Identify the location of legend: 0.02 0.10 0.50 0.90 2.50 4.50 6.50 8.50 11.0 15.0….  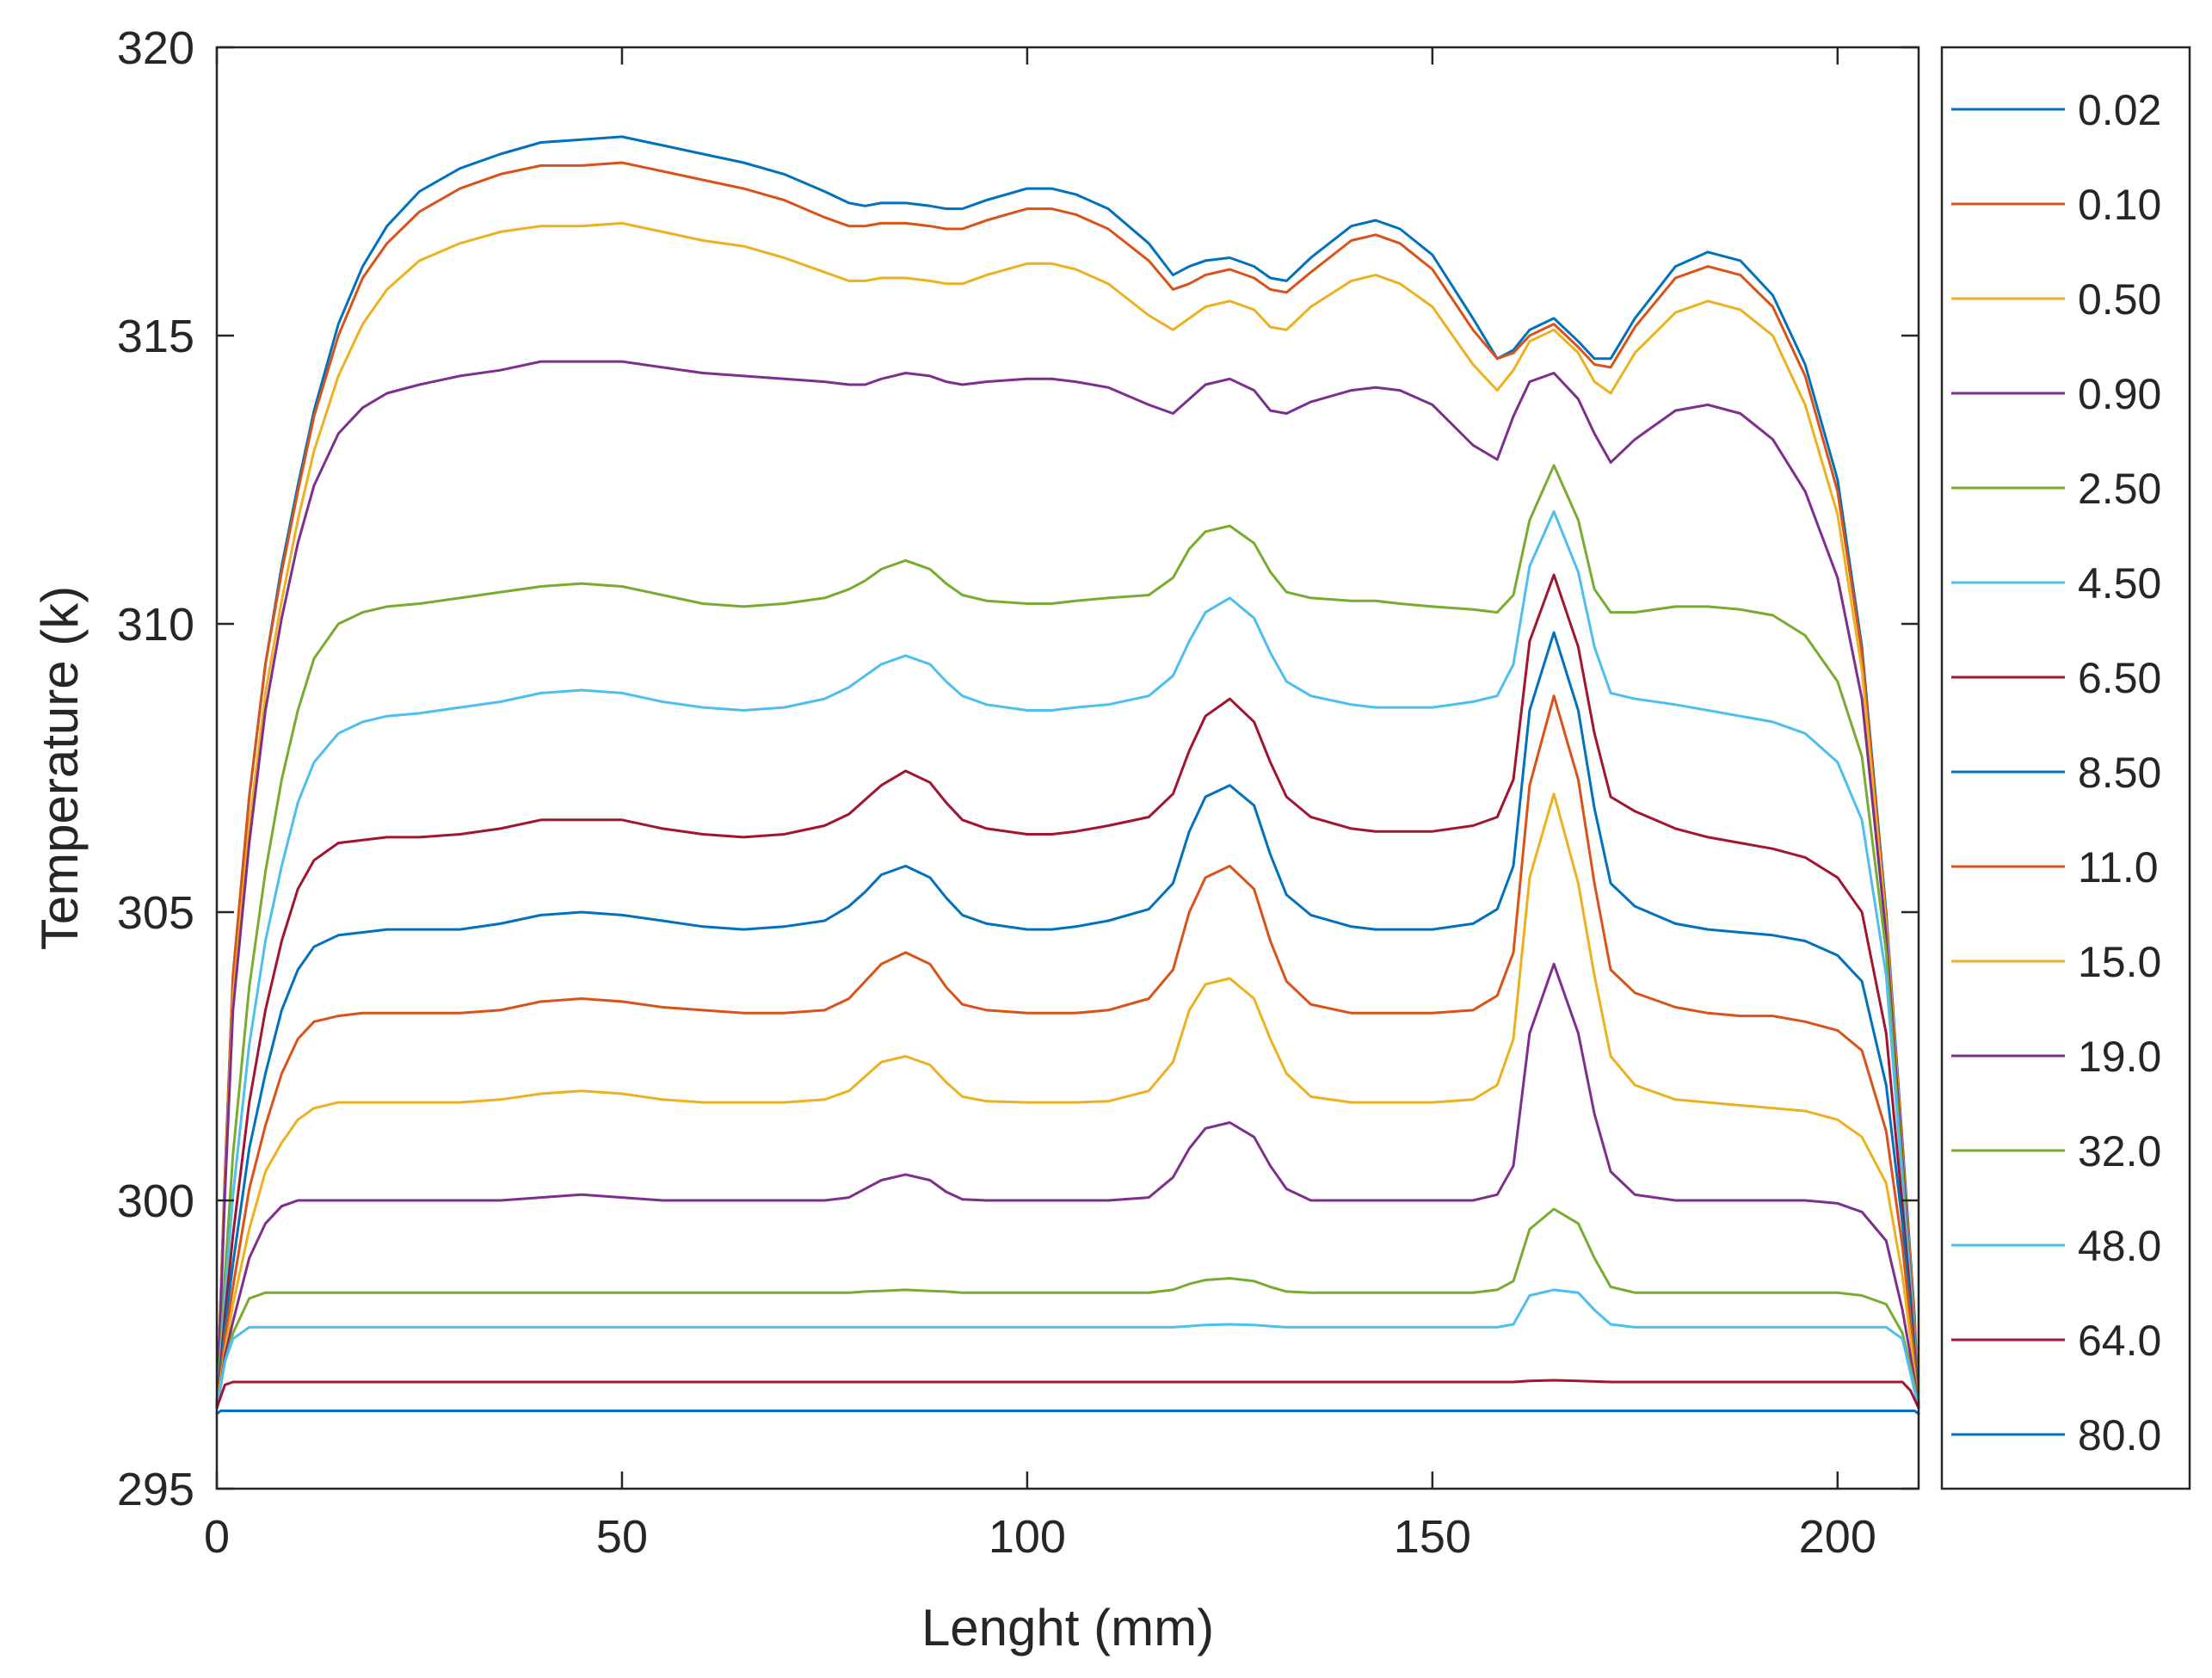
(2065, 768).